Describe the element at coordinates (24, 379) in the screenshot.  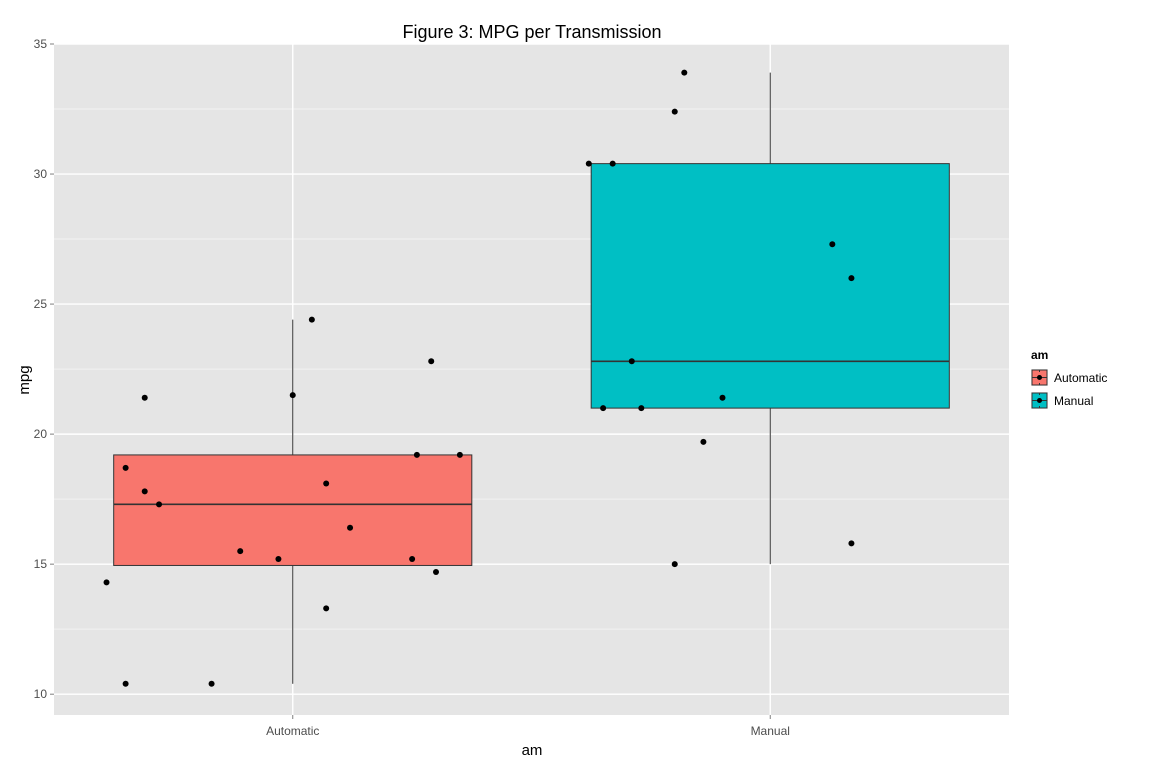
I see `y-axis-label: mpg` at that location.